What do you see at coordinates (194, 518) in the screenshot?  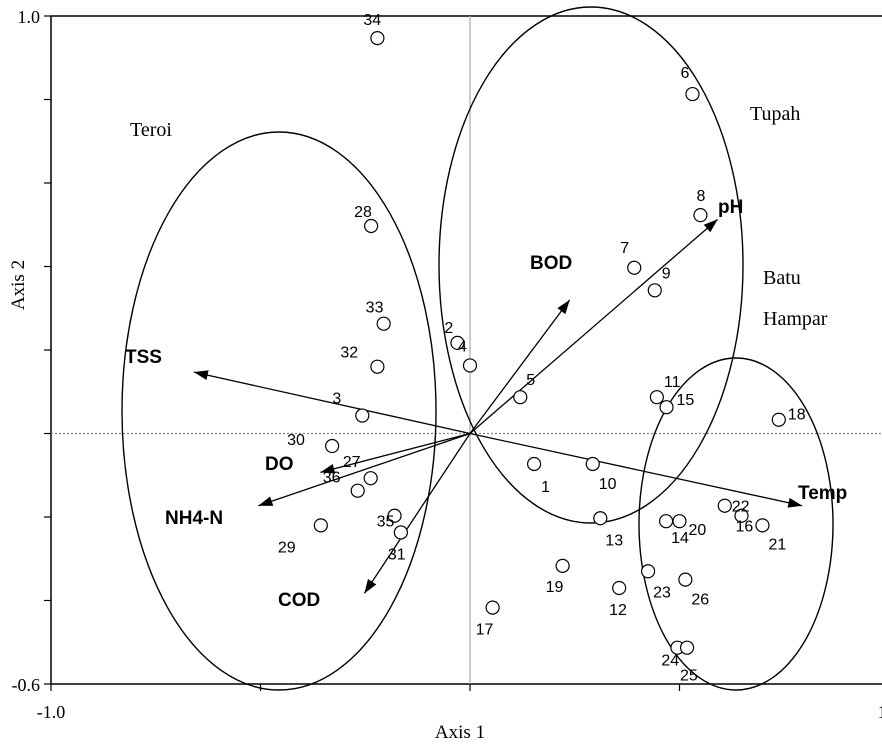 I see `vector-label-nh4-n: NH4-N` at bounding box center [194, 518].